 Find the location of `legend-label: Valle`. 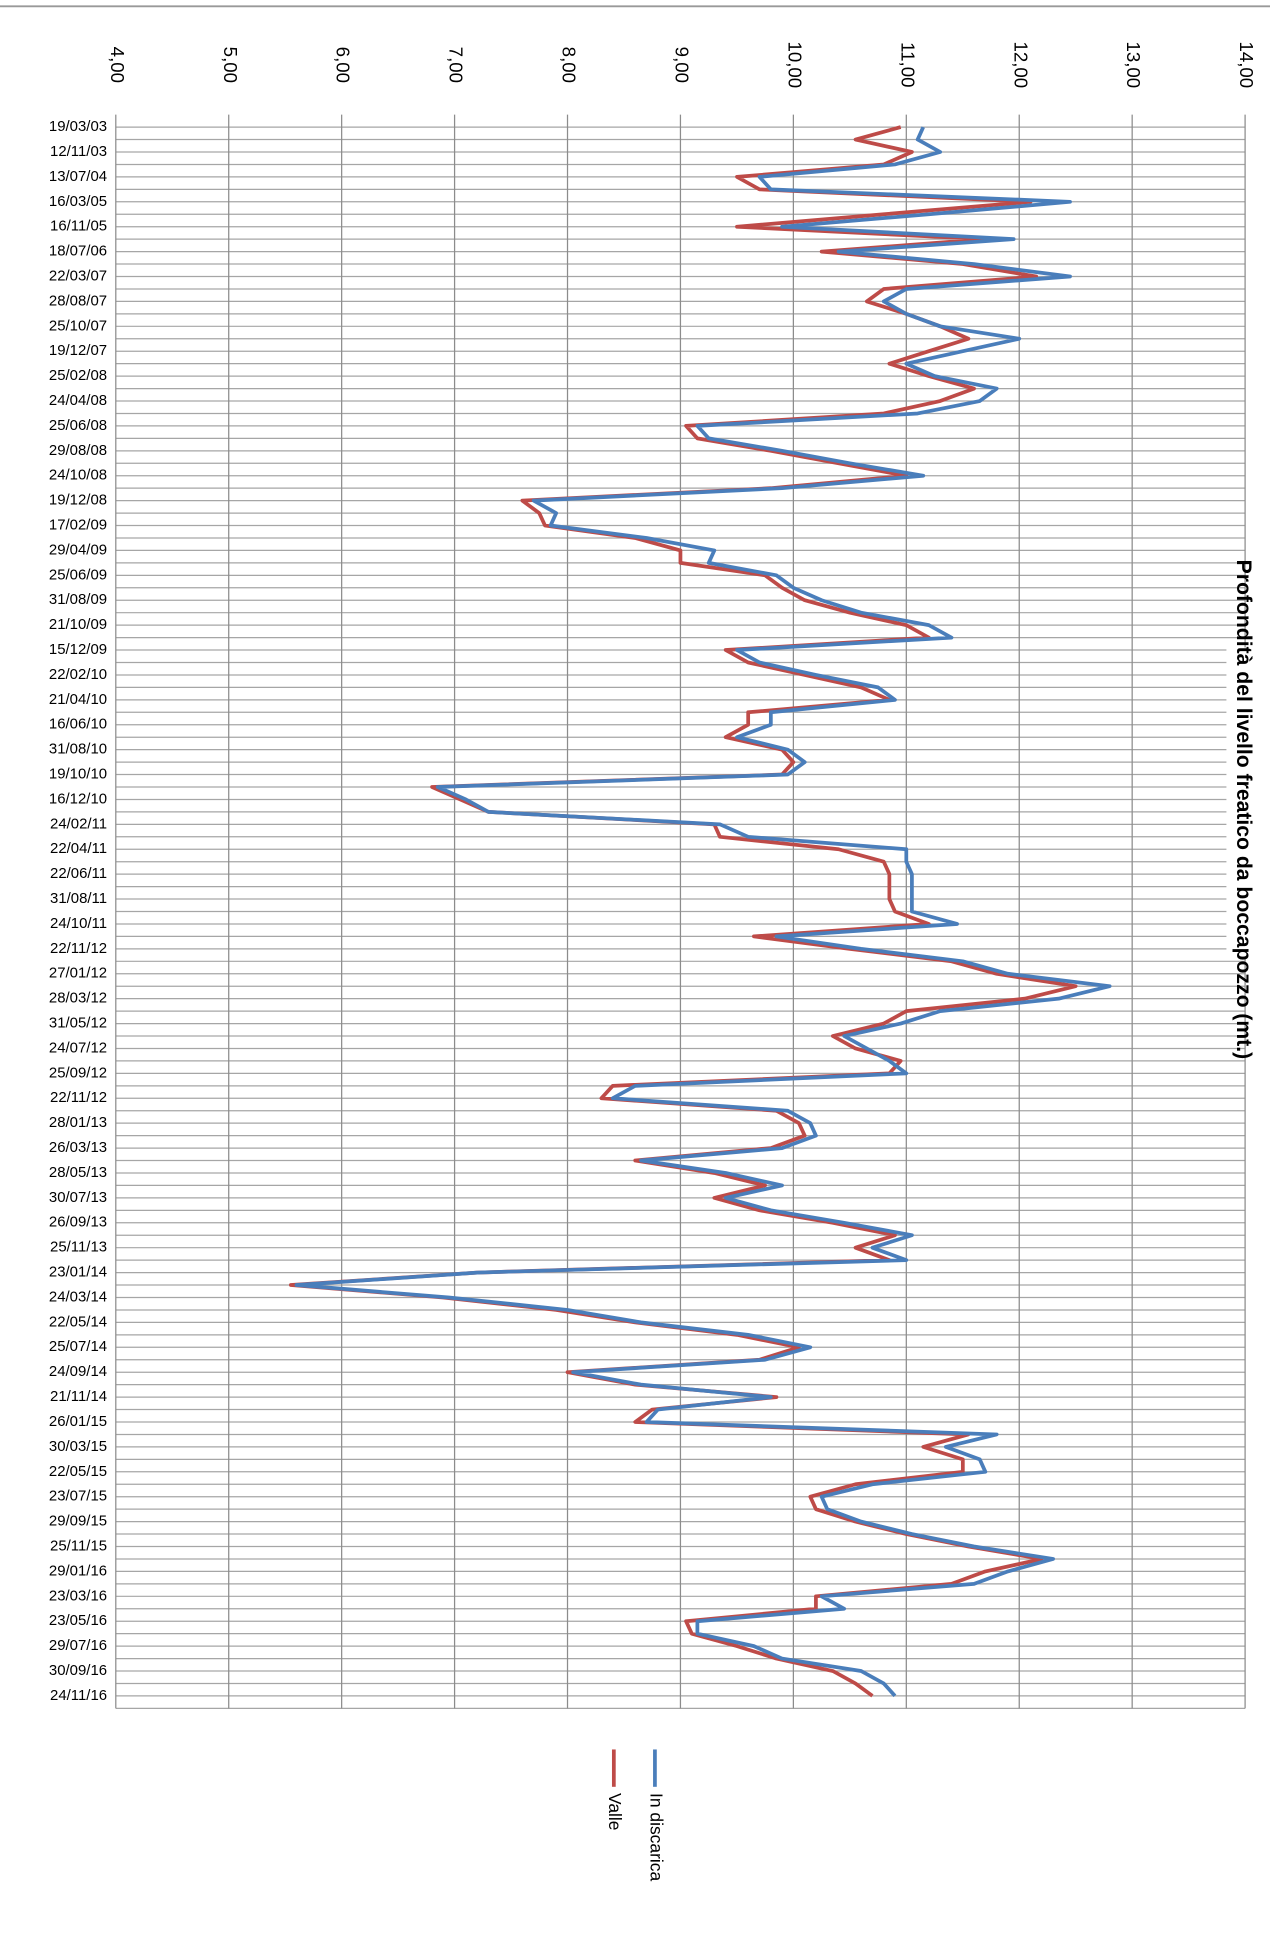

legend-label: Valle is located at coordinates (615, 1811).